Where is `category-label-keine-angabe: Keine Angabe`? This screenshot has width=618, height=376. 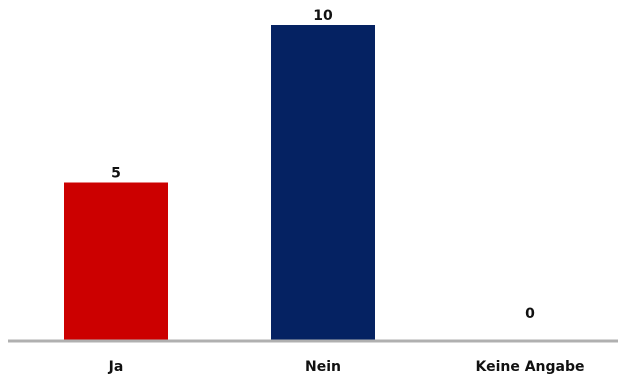
category-label-keine-angabe: Keine Angabe is located at coordinates (529, 367).